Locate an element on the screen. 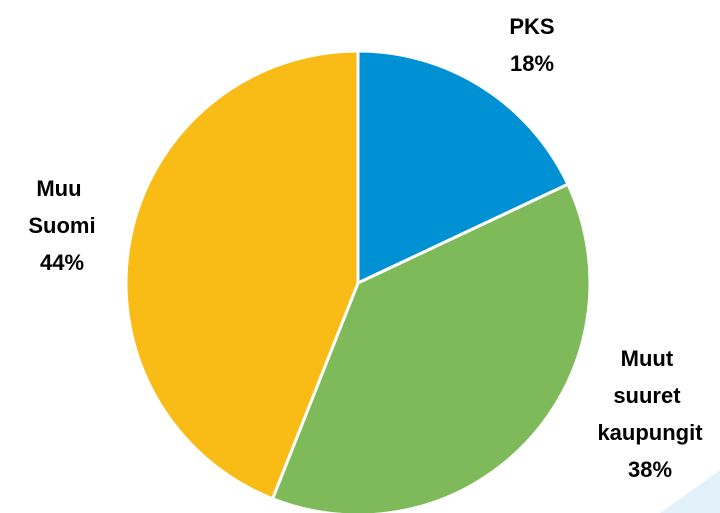 The width and height of the screenshot is (720, 513). value-label: 38% is located at coordinates (650, 469).